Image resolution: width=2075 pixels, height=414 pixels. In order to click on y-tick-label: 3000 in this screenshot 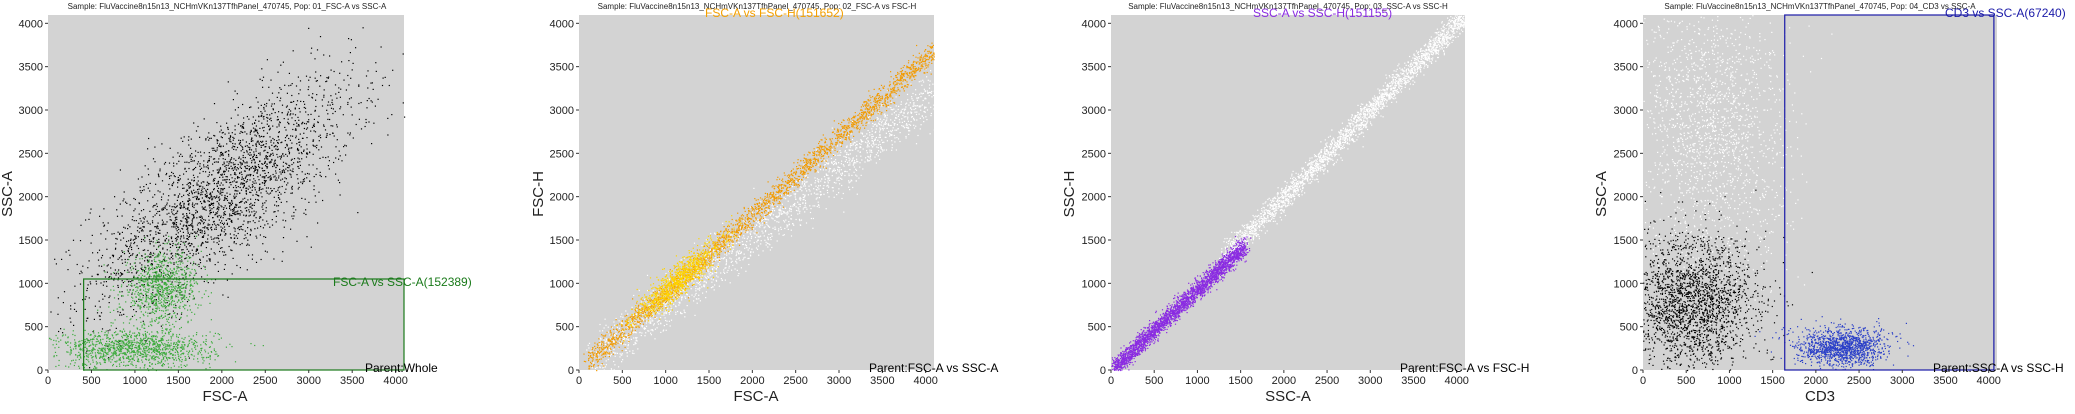, I will do `click(31, 111)`.